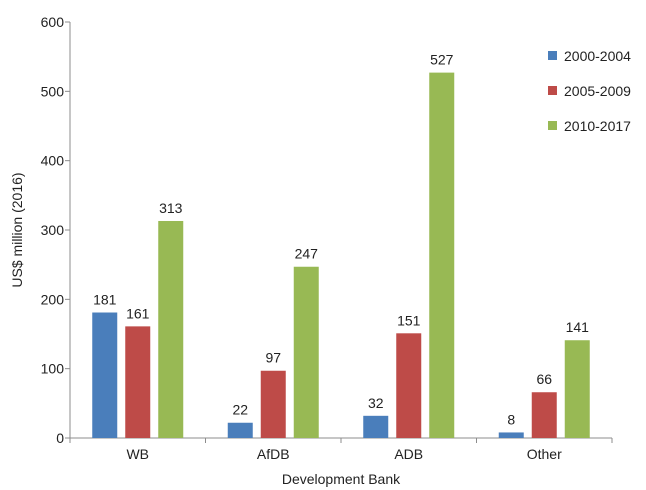 This screenshot has height=490, width=646. Describe the element at coordinates (53, 299) in the screenshot. I see `y-tick-label: 200` at that location.